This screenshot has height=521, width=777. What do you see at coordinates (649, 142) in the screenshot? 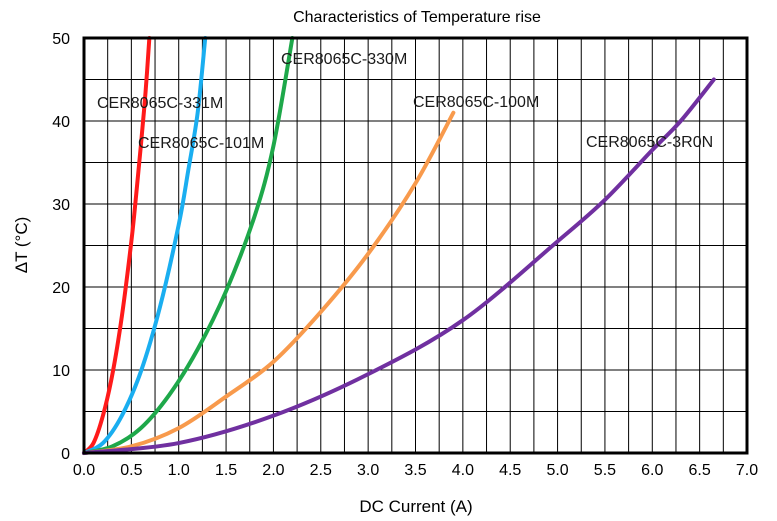
I see `series-label-3r0n: CER8065C-3R0N` at bounding box center [649, 142].